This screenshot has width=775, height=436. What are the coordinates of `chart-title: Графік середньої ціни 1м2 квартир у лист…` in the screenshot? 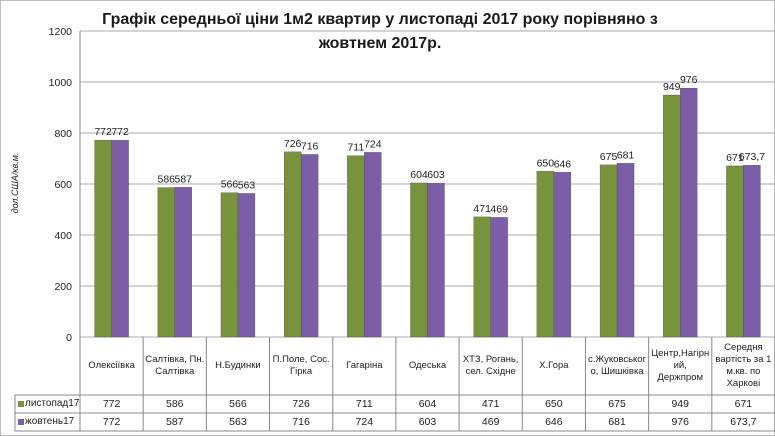 It's located at (380, 31).